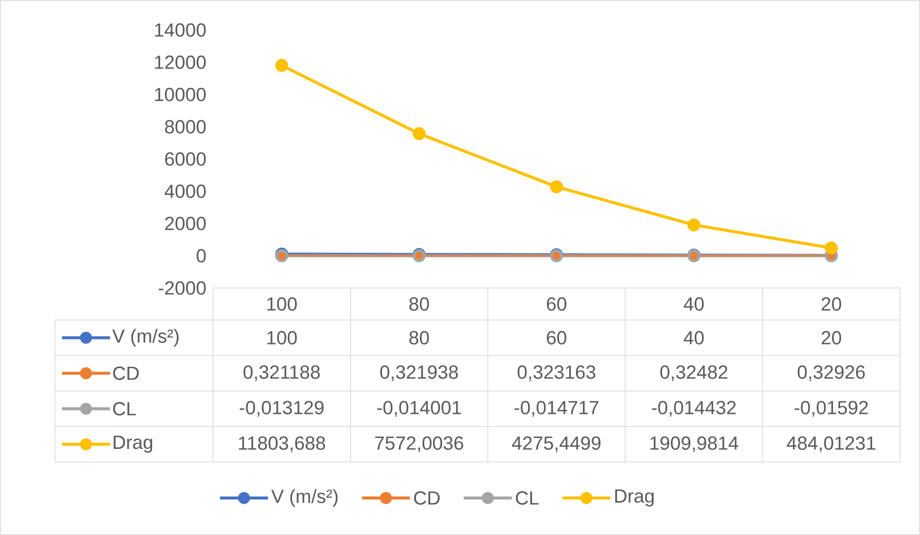 The height and width of the screenshot is (535, 920). What do you see at coordinates (419, 408) in the screenshot?
I see `data-label: -0,014001` at bounding box center [419, 408].